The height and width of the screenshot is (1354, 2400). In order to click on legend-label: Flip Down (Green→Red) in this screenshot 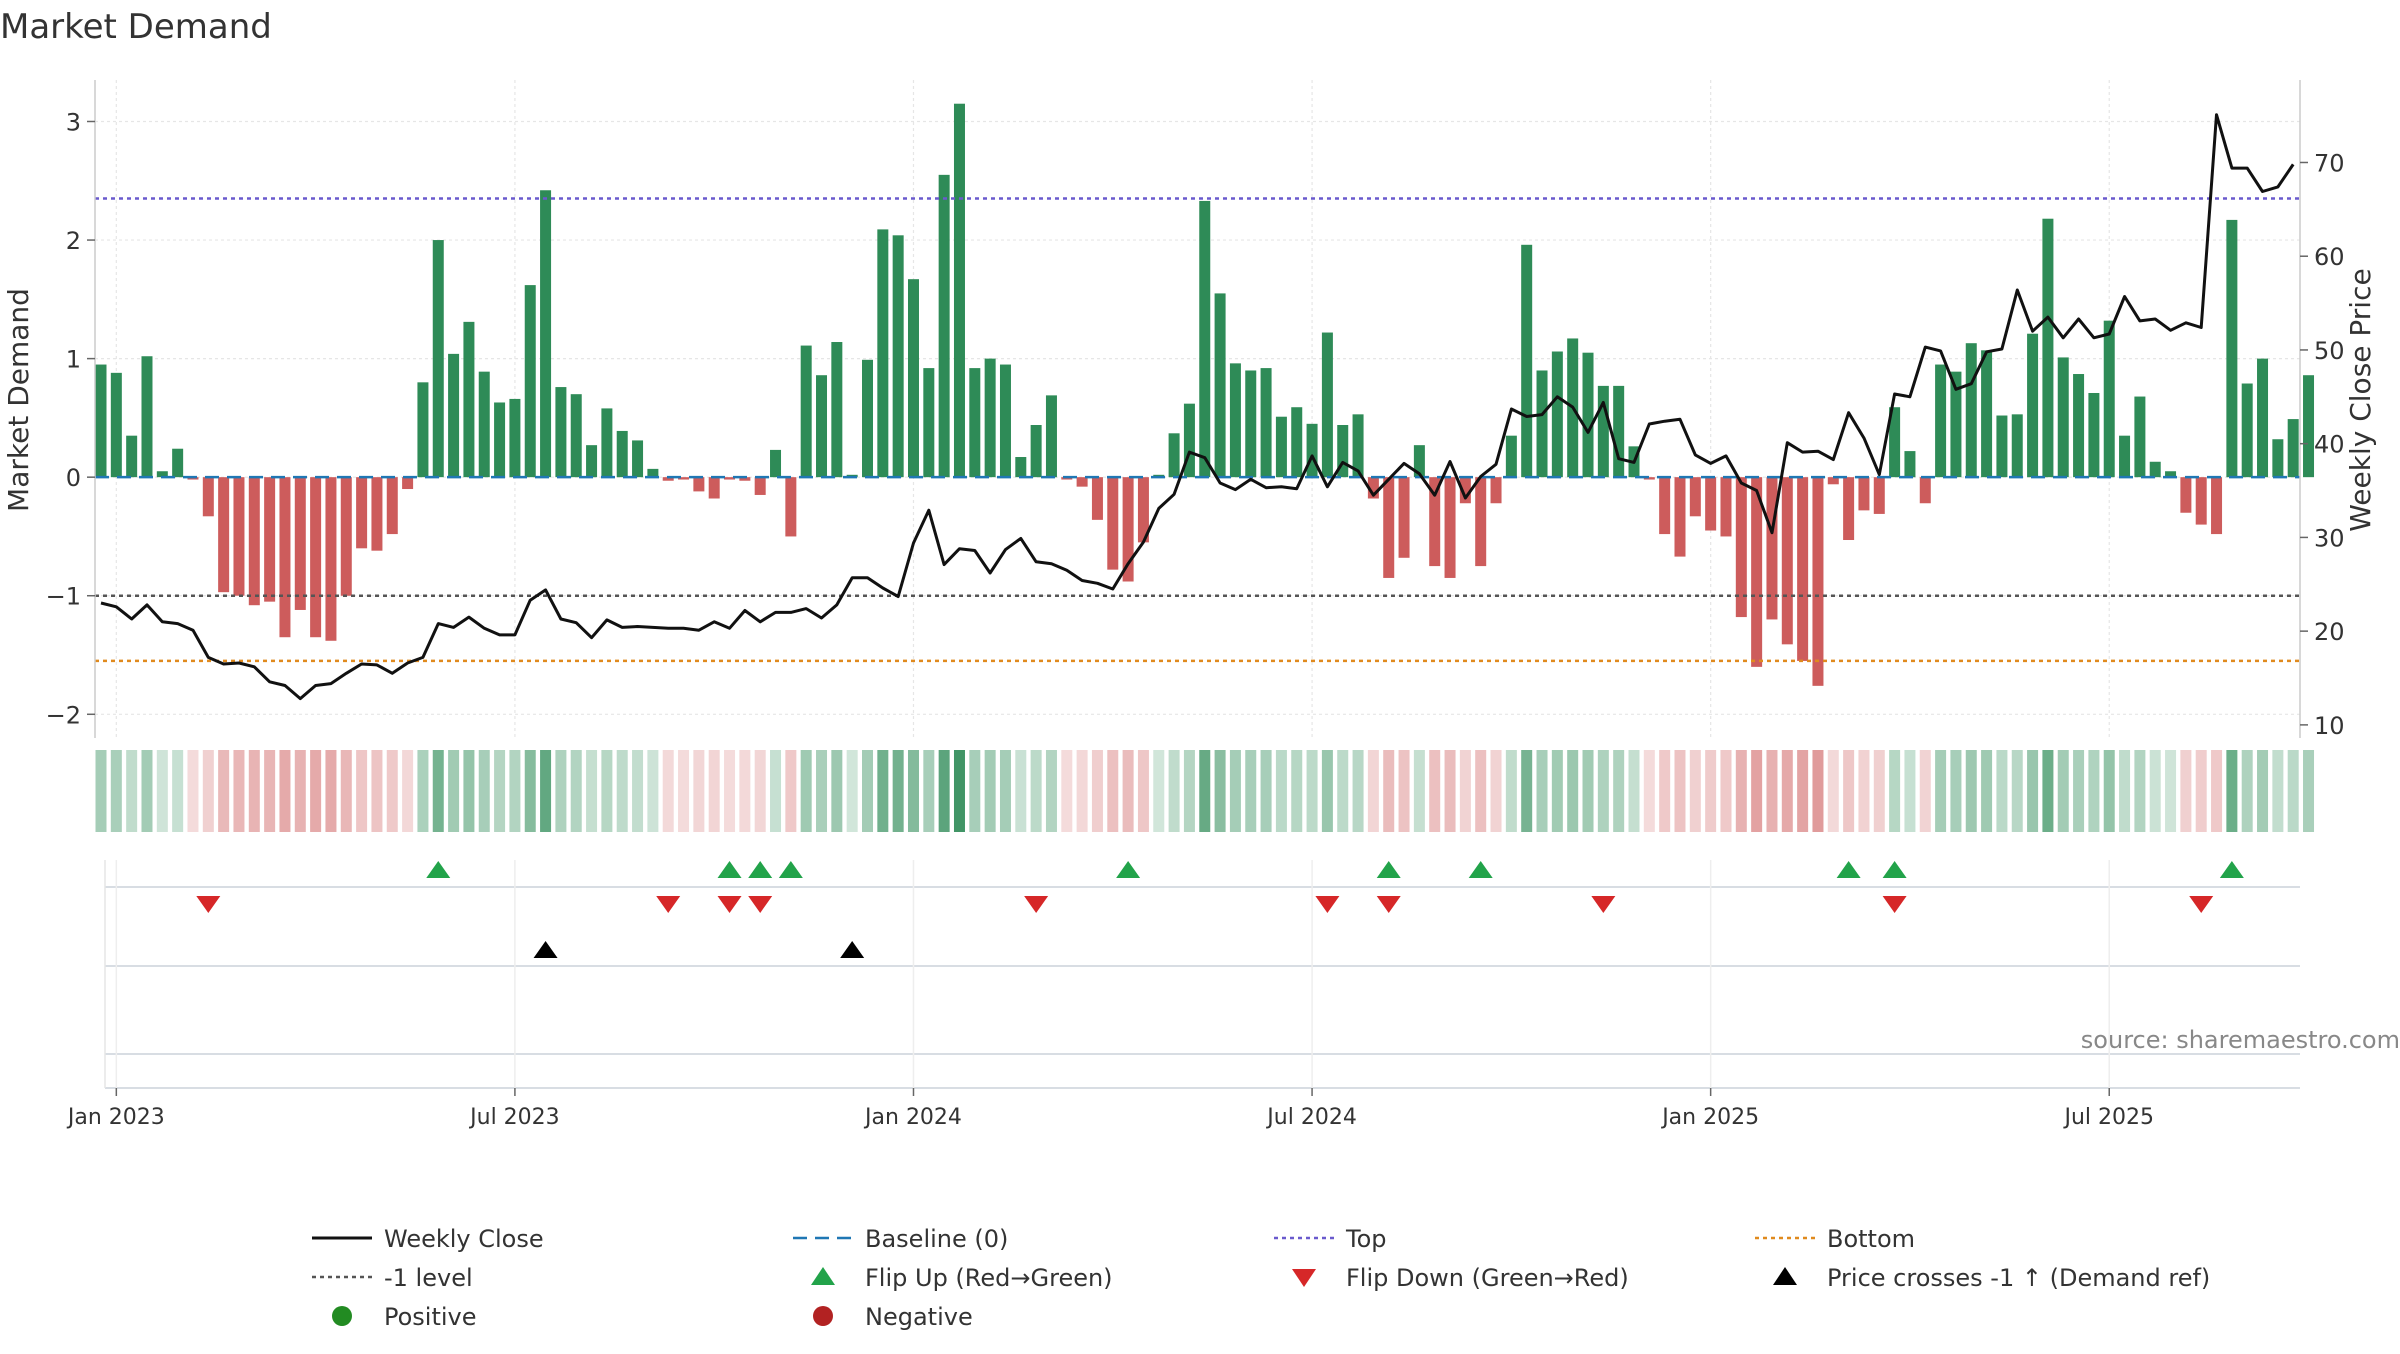, I will do `click(1487, 1278)`.